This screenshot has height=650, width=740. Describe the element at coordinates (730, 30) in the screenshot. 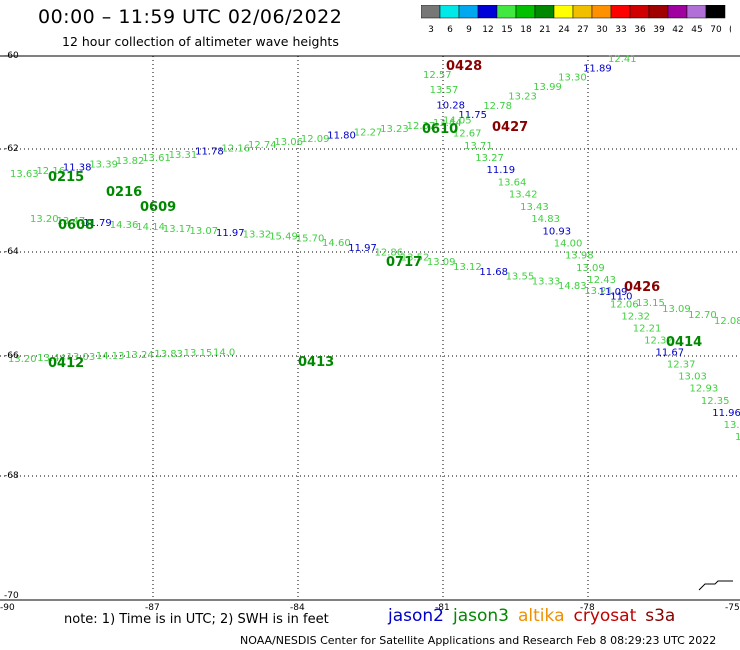

I see `scale-unit: (ft)` at that location.